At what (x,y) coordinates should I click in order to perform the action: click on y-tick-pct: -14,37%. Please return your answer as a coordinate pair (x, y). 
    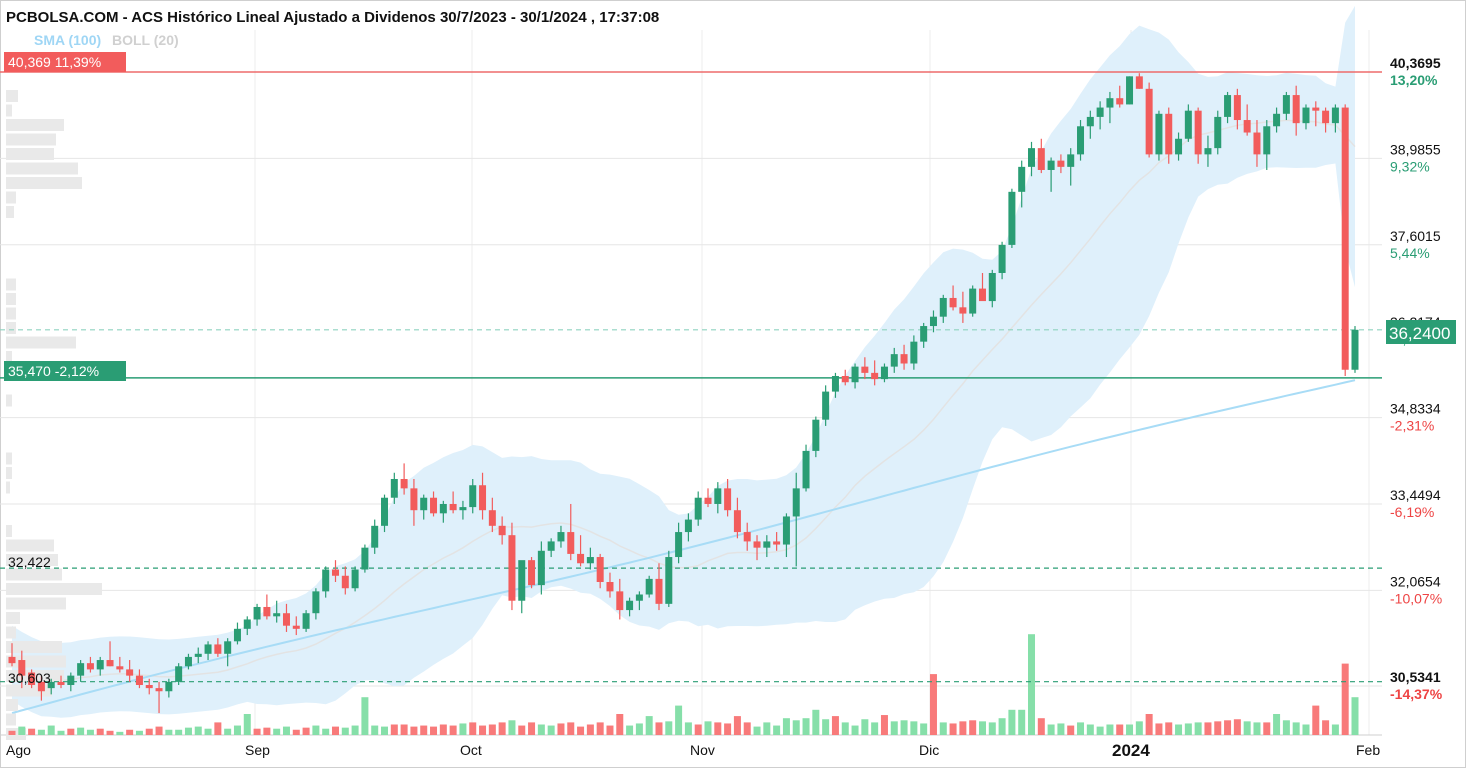
    Looking at the image, I should click on (1416, 694).